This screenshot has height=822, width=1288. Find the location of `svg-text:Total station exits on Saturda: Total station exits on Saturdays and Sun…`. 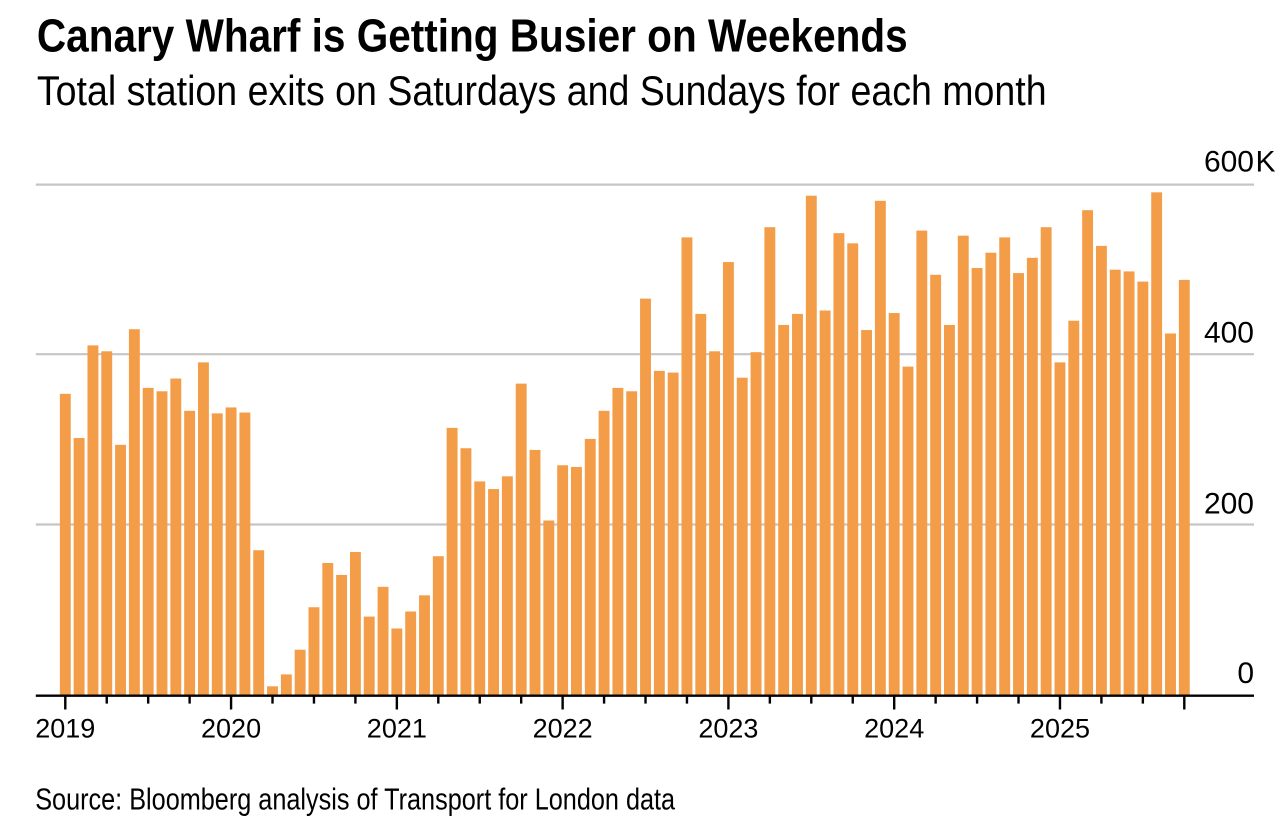

svg-text:Total station exits on Saturda: Total station exits on Saturdays and Sun… is located at coordinates (542, 90).